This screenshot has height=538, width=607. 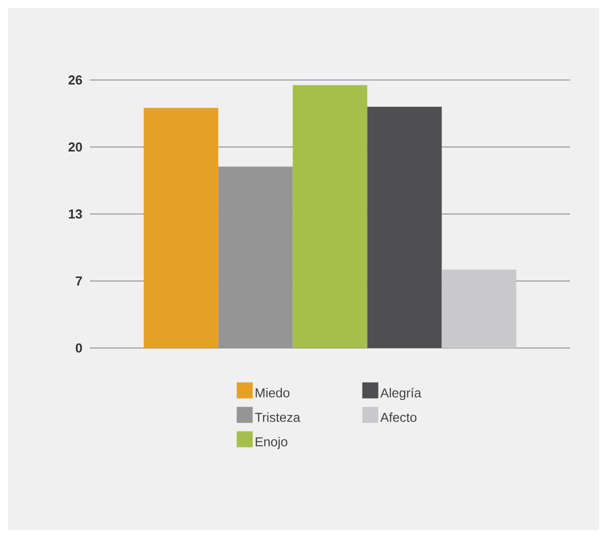 What do you see at coordinates (75, 214) in the screenshot?
I see `y-tick-label: 13` at bounding box center [75, 214].